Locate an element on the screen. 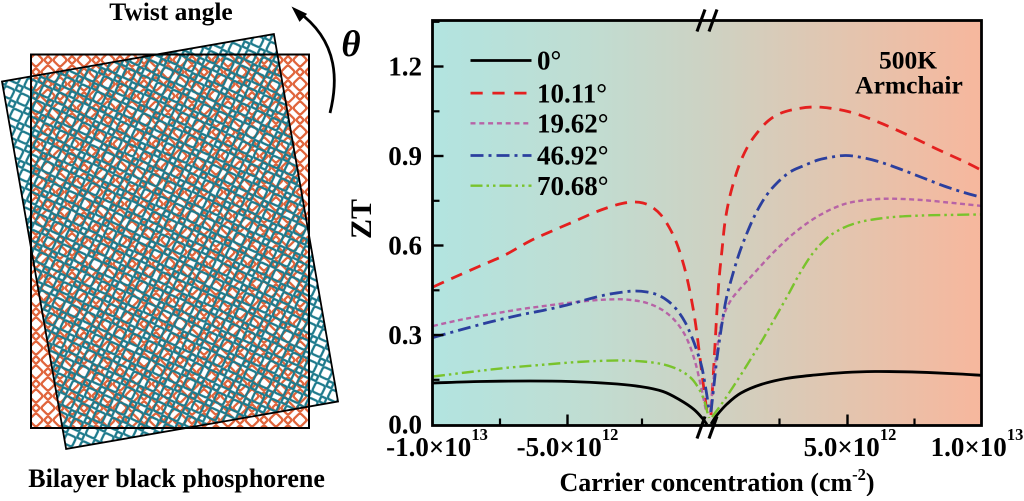 This screenshot has width=1024, height=501. svg-text: 0.9 is located at coordinates (405, 156).